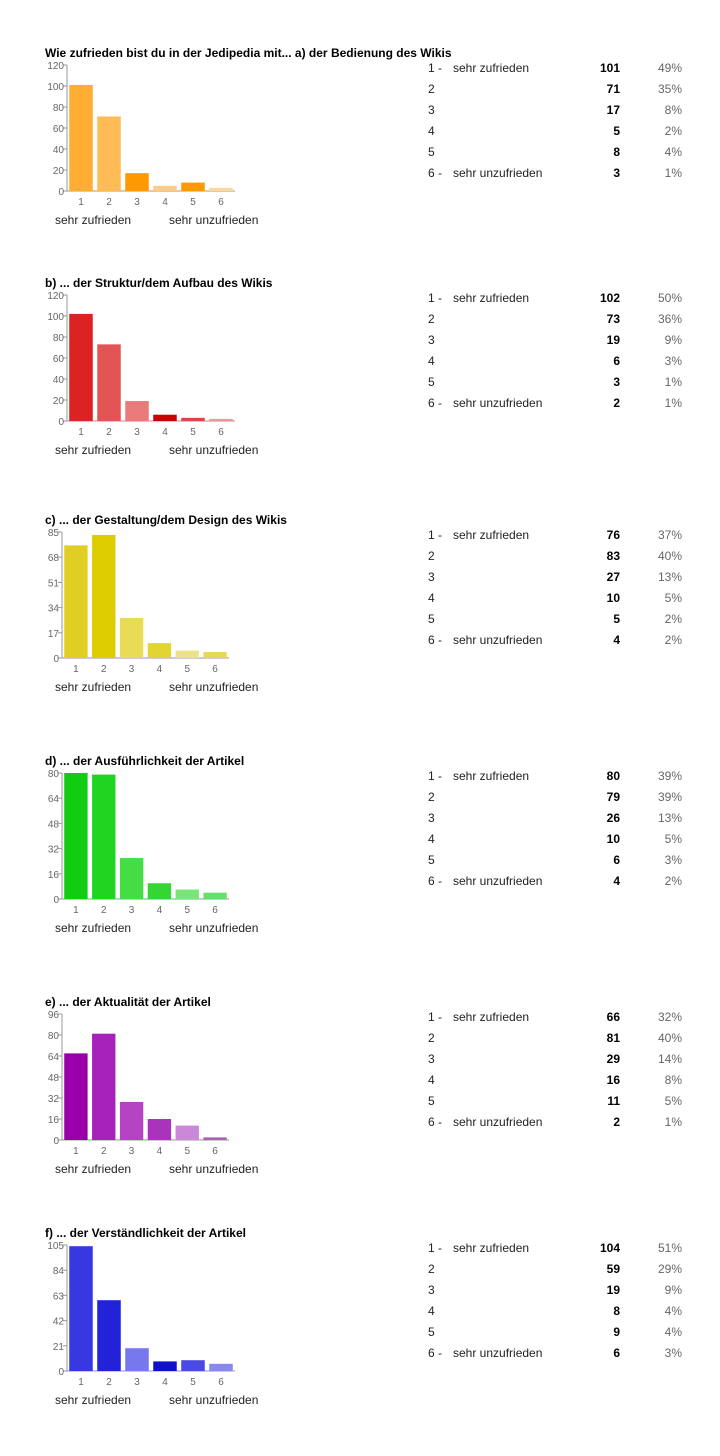  Describe the element at coordinates (613, 1017) in the screenshot. I see `response-count: 66` at that location.